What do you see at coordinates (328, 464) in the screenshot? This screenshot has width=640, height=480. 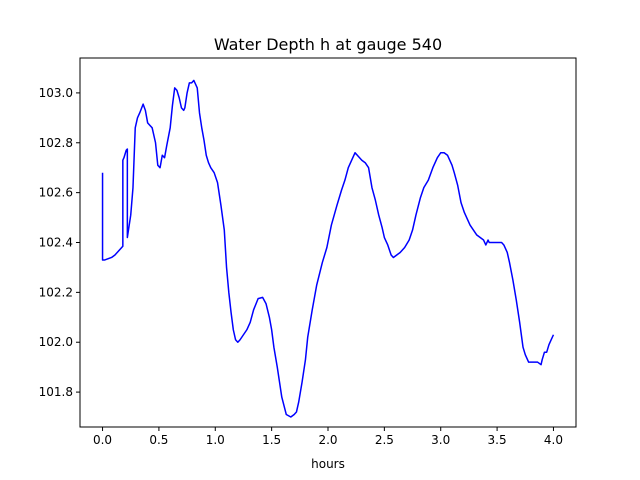 I see `x-axis-label: hours` at bounding box center [328, 464].